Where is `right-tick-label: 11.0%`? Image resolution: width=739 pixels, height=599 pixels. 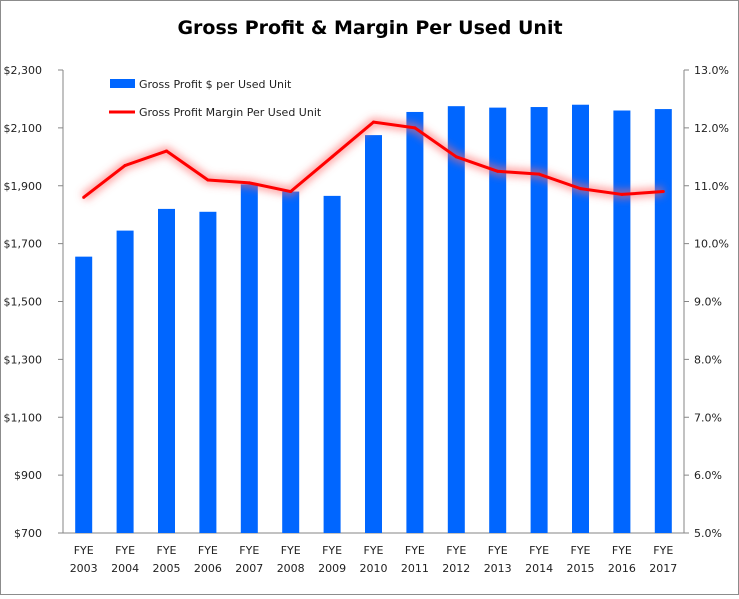
right-tick-label: 11.0% is located at coordinates (711, 186).